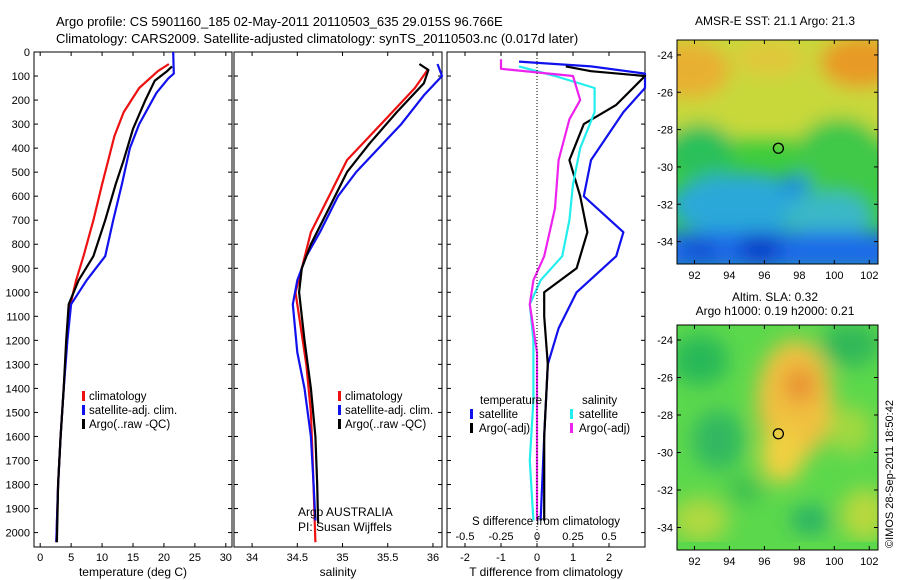 Image resolution: width=900 pixels, height=580 pixels. What do you see at coordinates (18, 317) in the screenshot?
I see `depth-tick-label: 1100` at bounding box center [18, 317].